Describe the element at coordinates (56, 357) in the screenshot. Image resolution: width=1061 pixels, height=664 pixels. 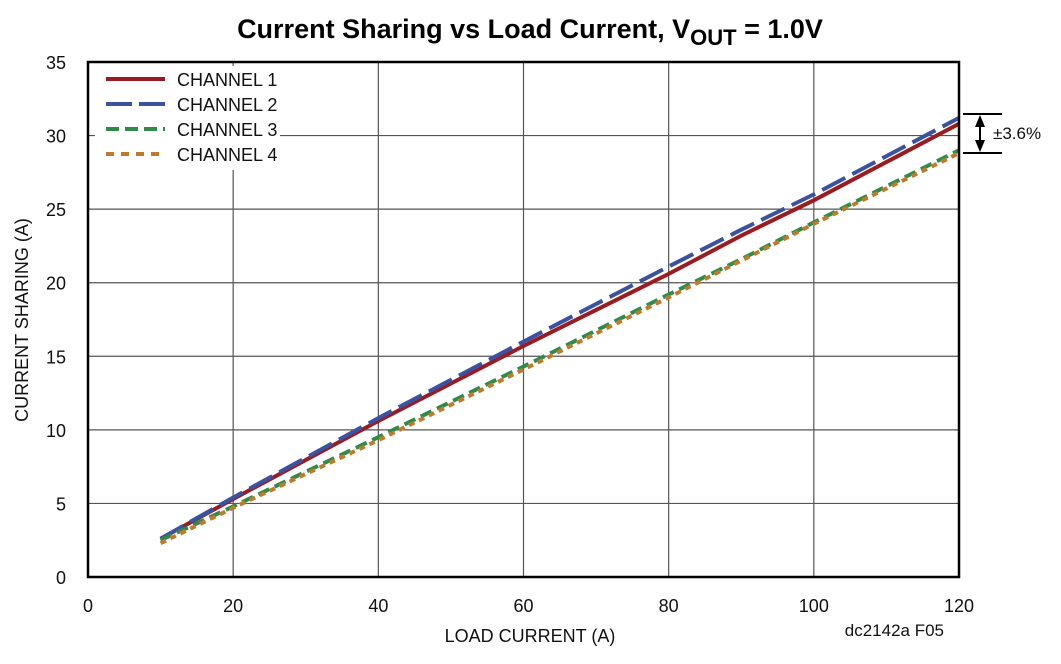
I see `y-tick-label: 15` at that location.